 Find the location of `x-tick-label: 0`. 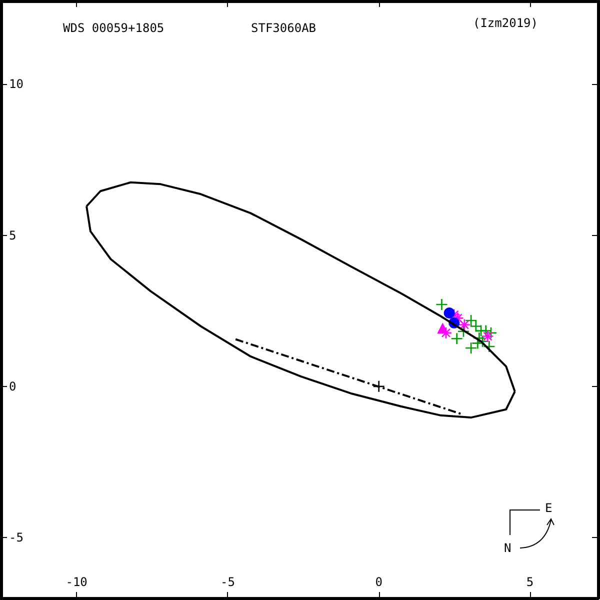

x-tick-label: 0 is located at coordinates (378, 582).